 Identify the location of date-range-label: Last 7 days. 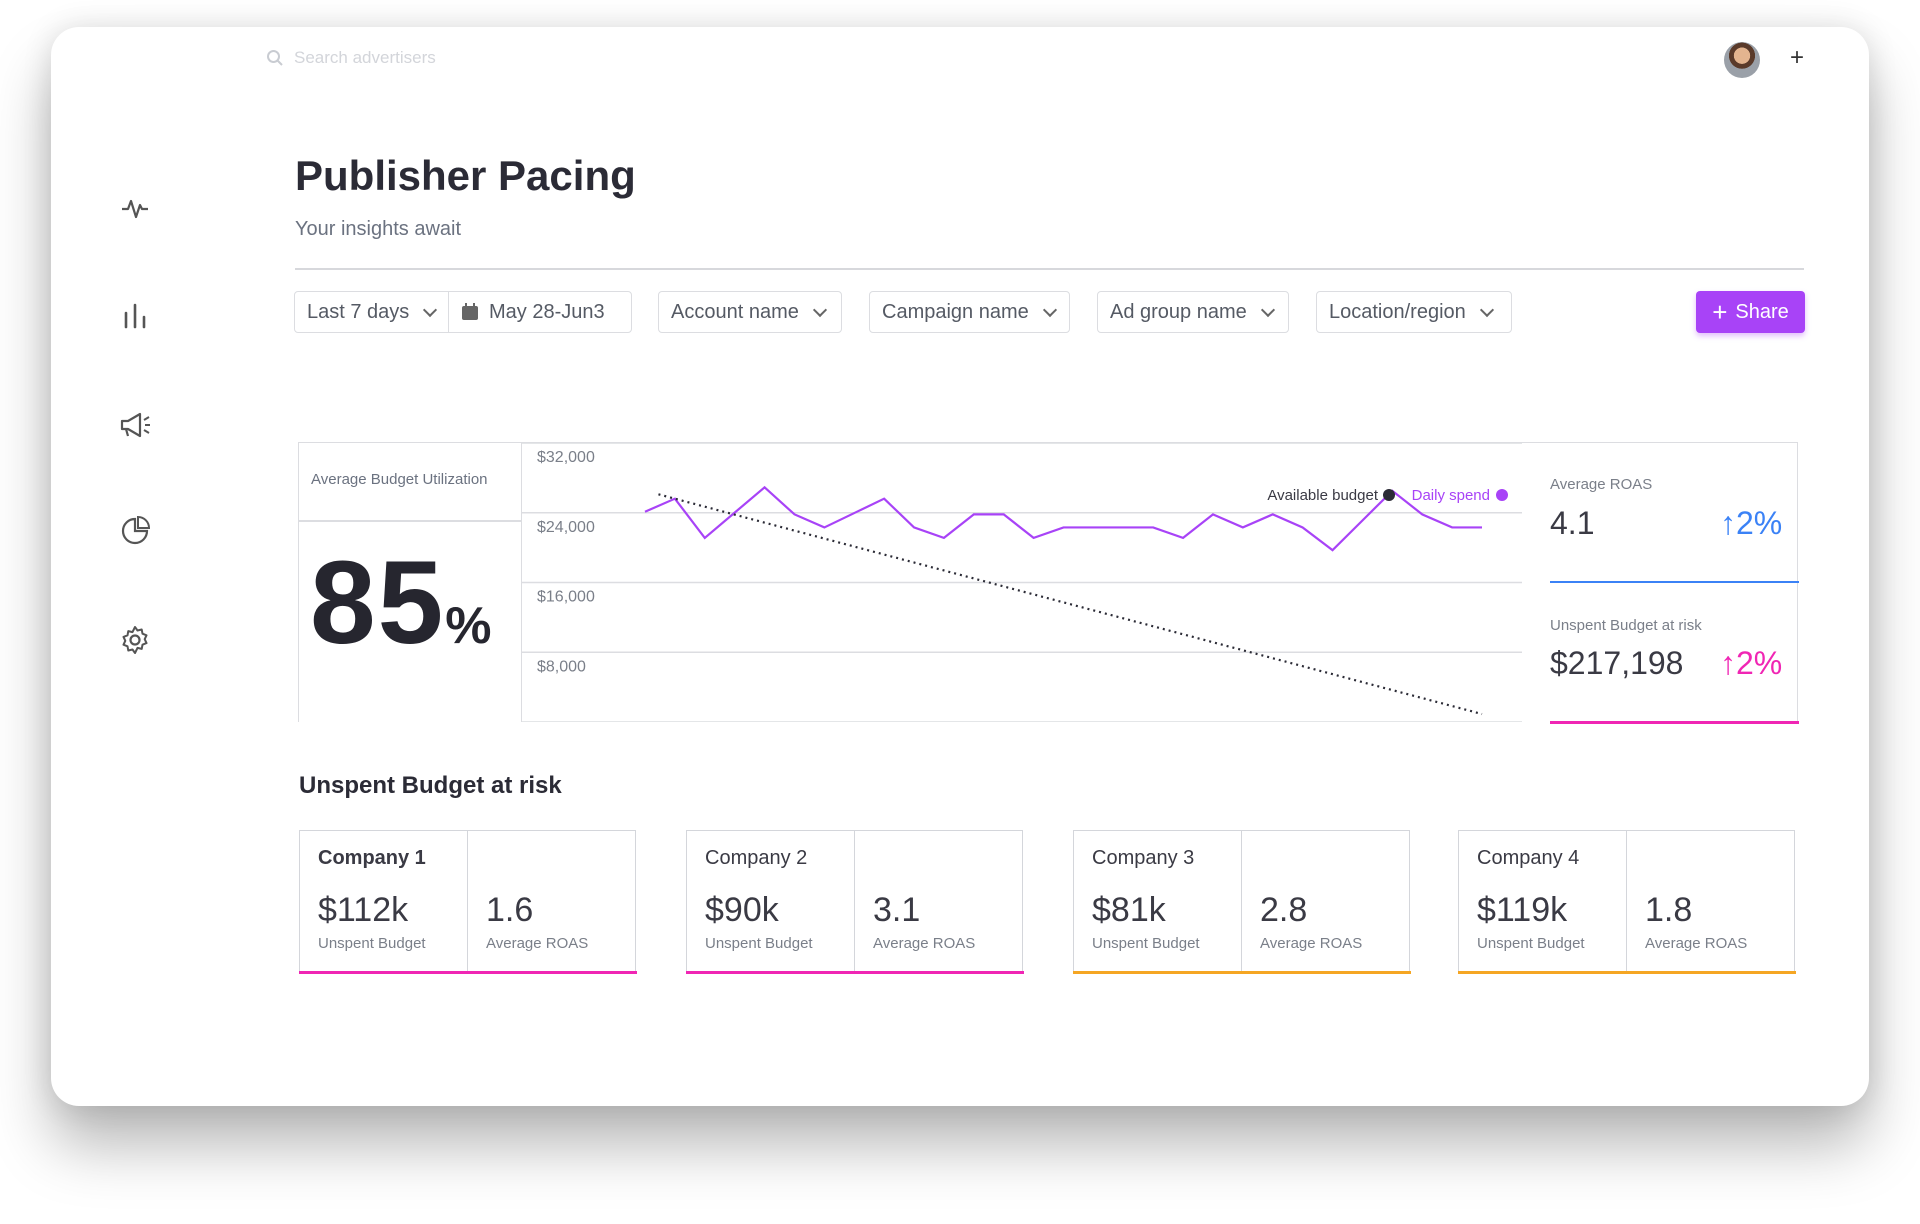
(358, 311).